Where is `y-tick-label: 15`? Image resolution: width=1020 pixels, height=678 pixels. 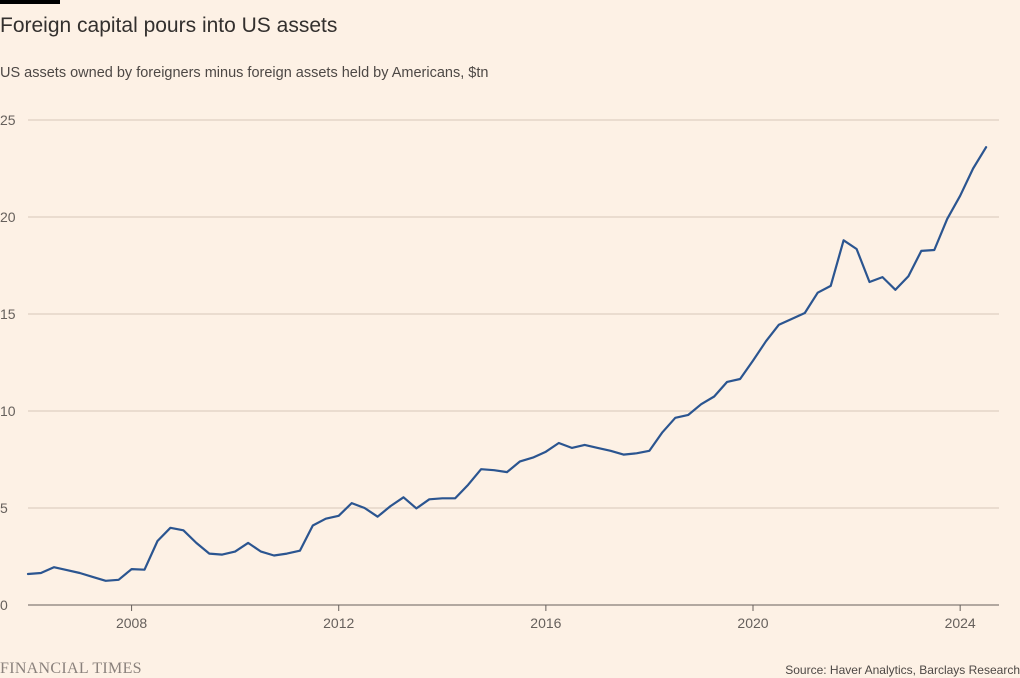 y-tick-label: 15 is located at coordinates (8, 314).